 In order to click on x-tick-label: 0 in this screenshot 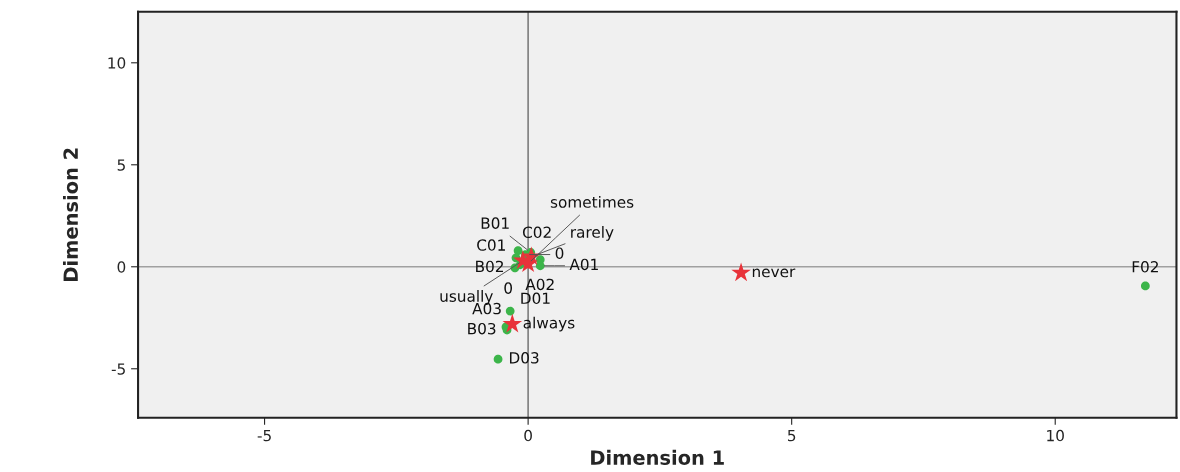, I will do `click(528, 435)`.